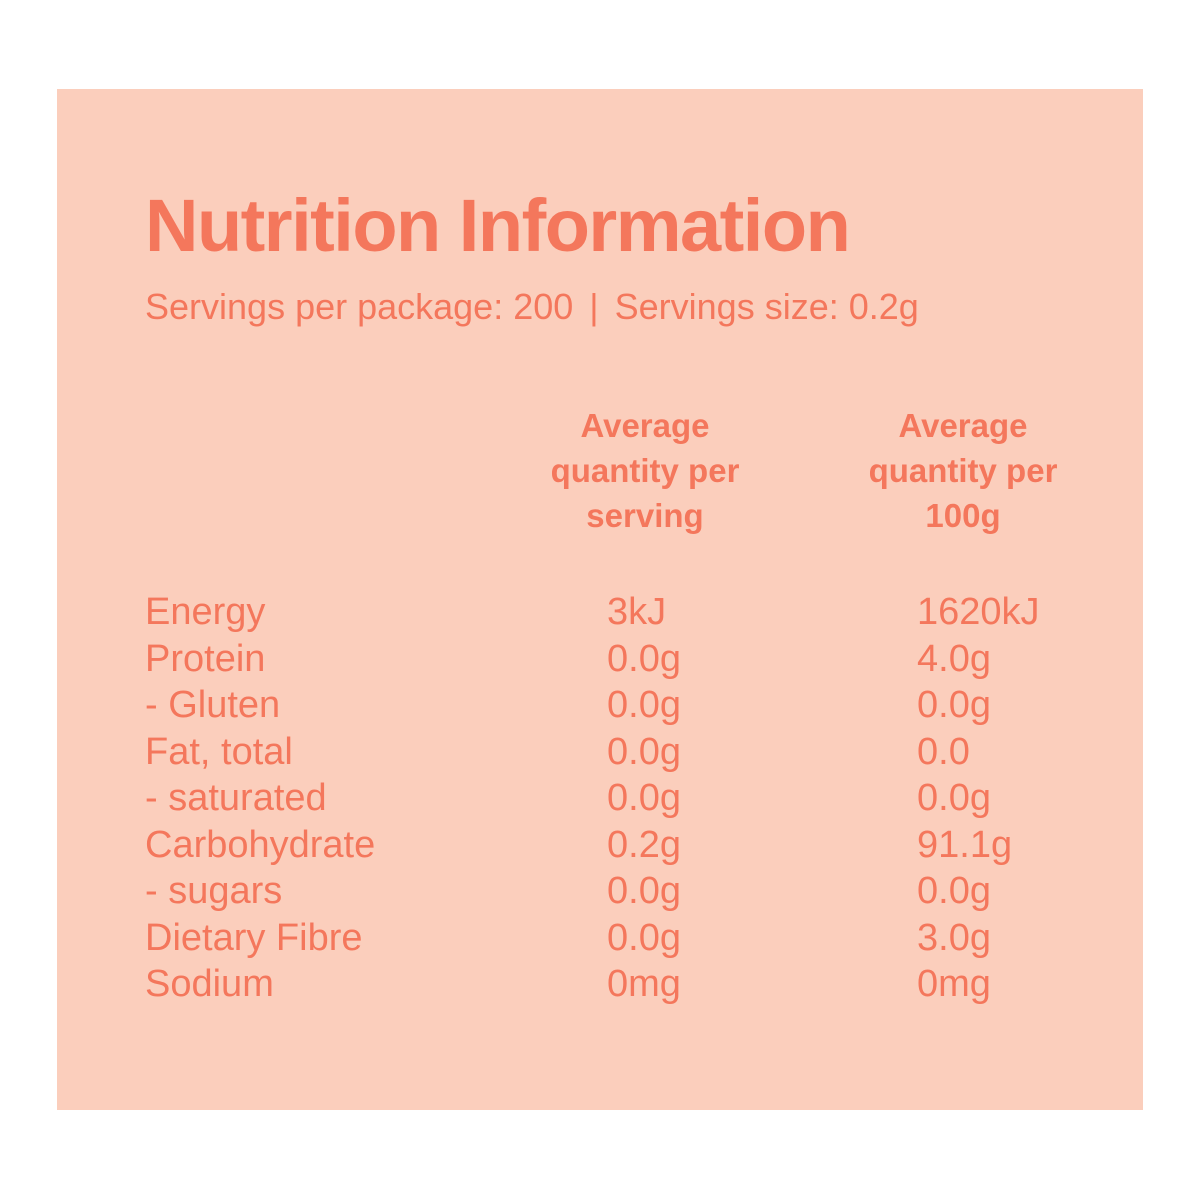 This screenshot has width=1200, height=1200. What do you see at coordinates (260, 844) in the screenshot?
I see `nutrient-label: Carbohydrate` at bounding box center [260, 844].